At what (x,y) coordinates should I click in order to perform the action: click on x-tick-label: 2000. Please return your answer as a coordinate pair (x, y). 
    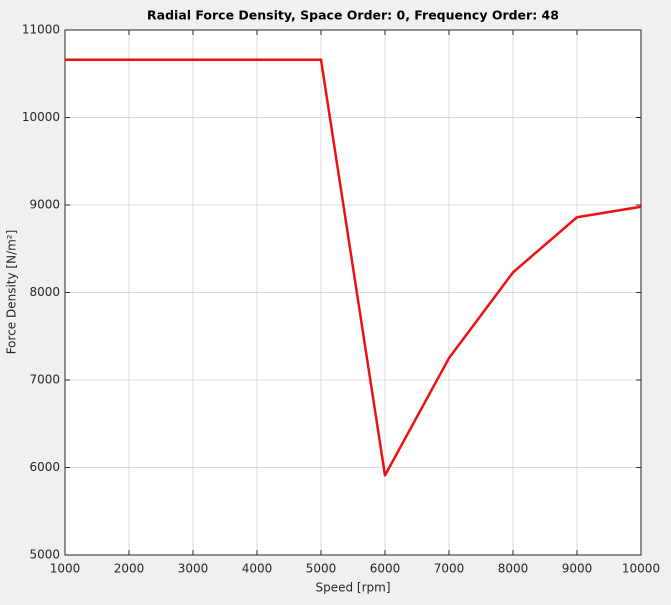
    Looking at the image, I should click on (129, 569).